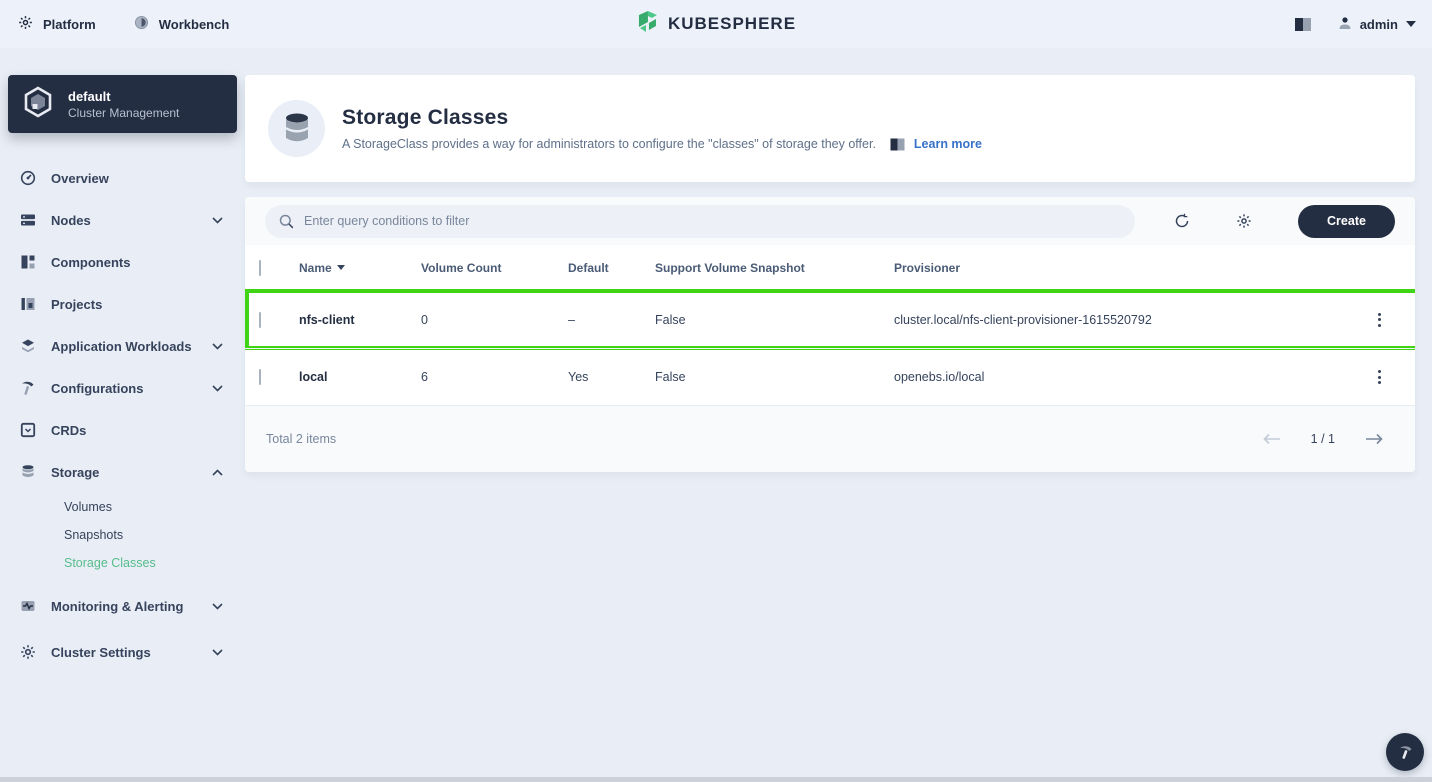 Image resolution: width=1432 pixels, height=782 pixels. What do you see at coordinates (313, 377) in the screenshot?
I see `cell-name: local` at bounding box center [313, 377].